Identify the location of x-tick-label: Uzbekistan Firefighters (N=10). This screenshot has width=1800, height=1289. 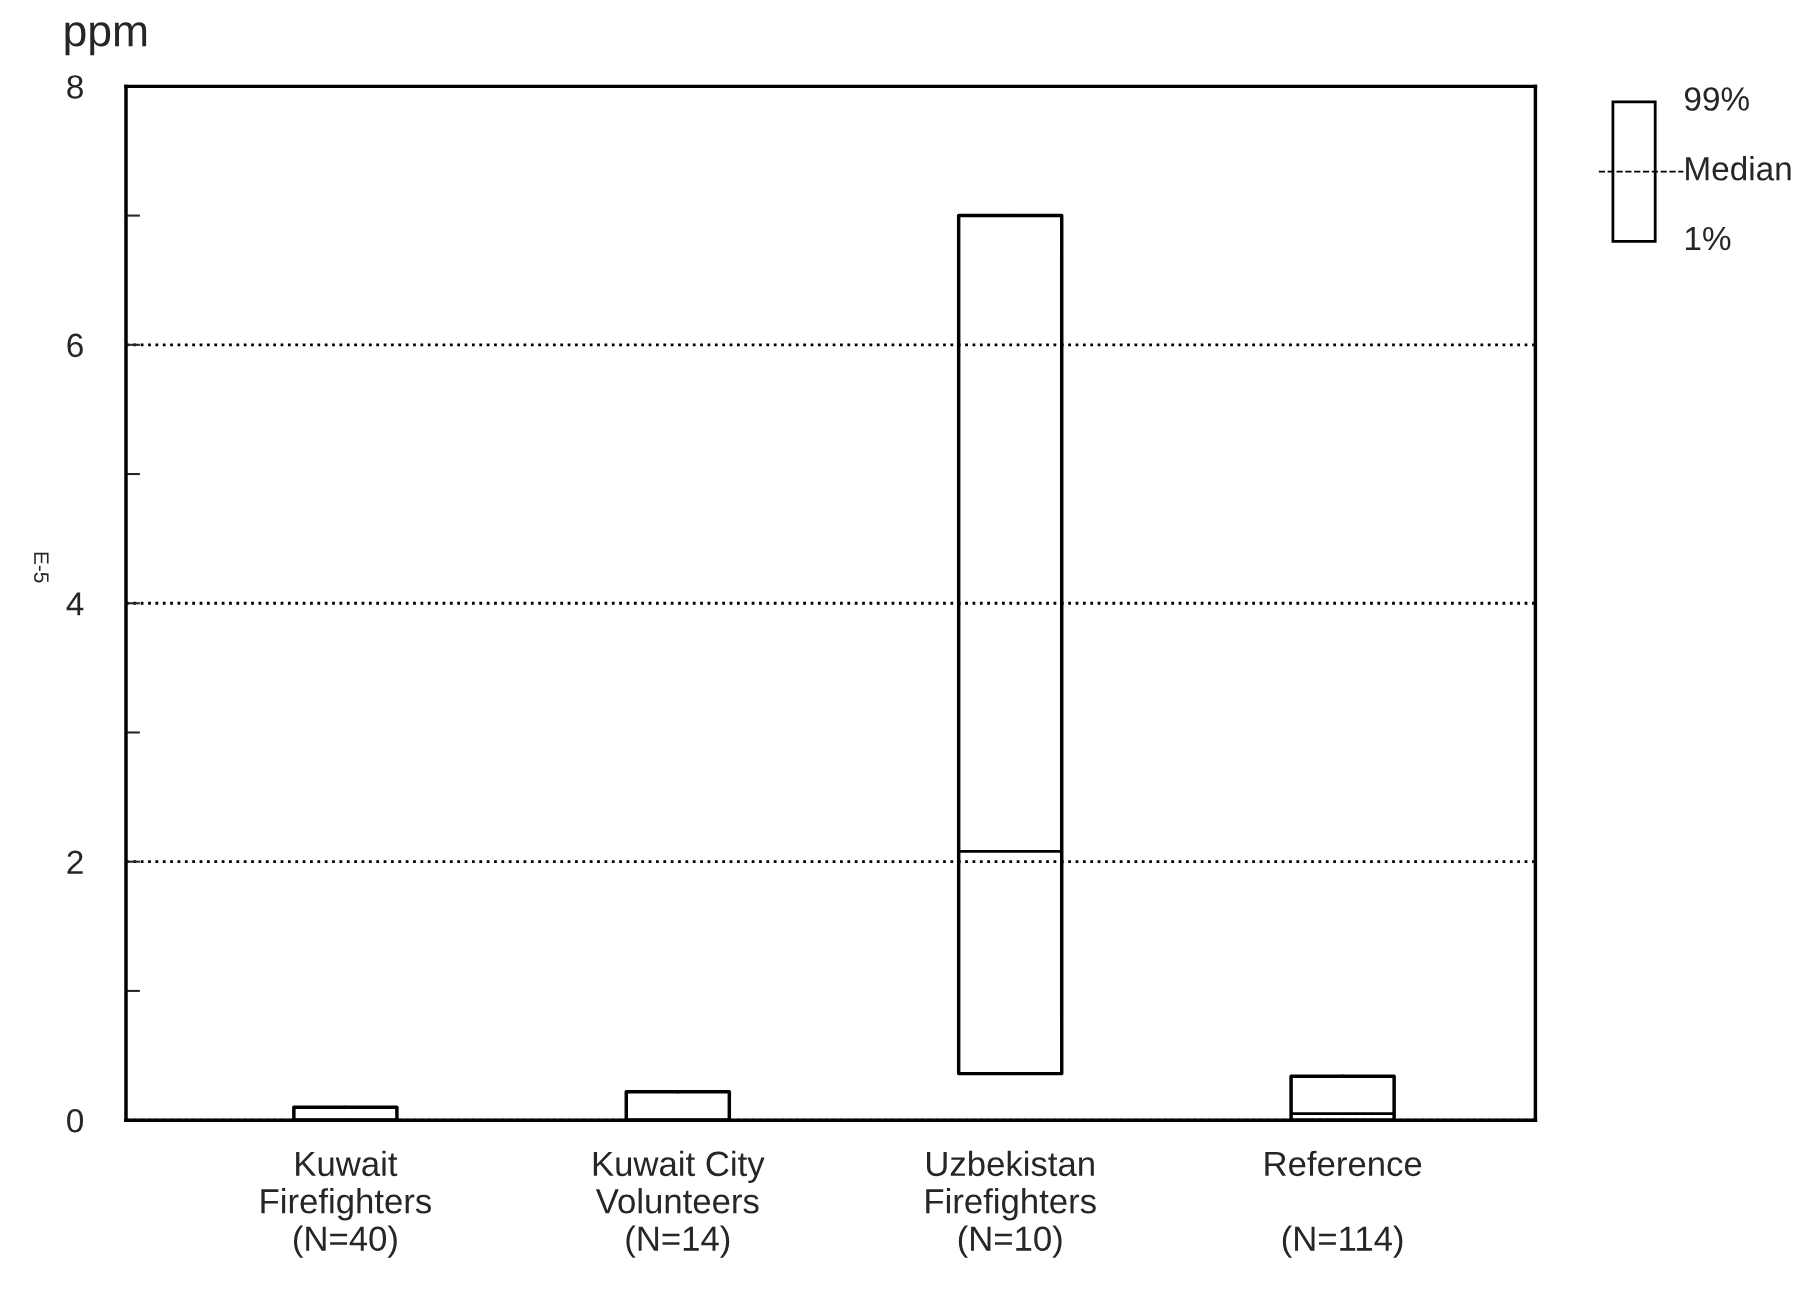
(1011, 1204).